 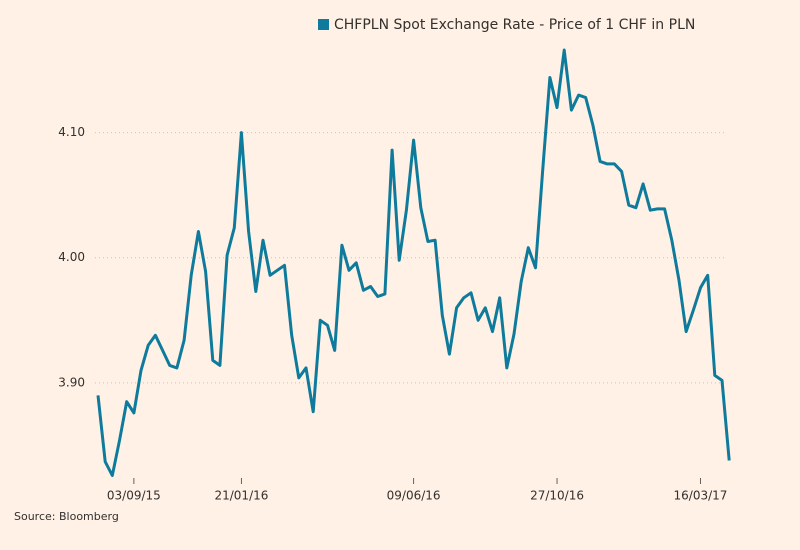 I want to click on x-tick-label: 21/01/16, so click(x=241, y=496).